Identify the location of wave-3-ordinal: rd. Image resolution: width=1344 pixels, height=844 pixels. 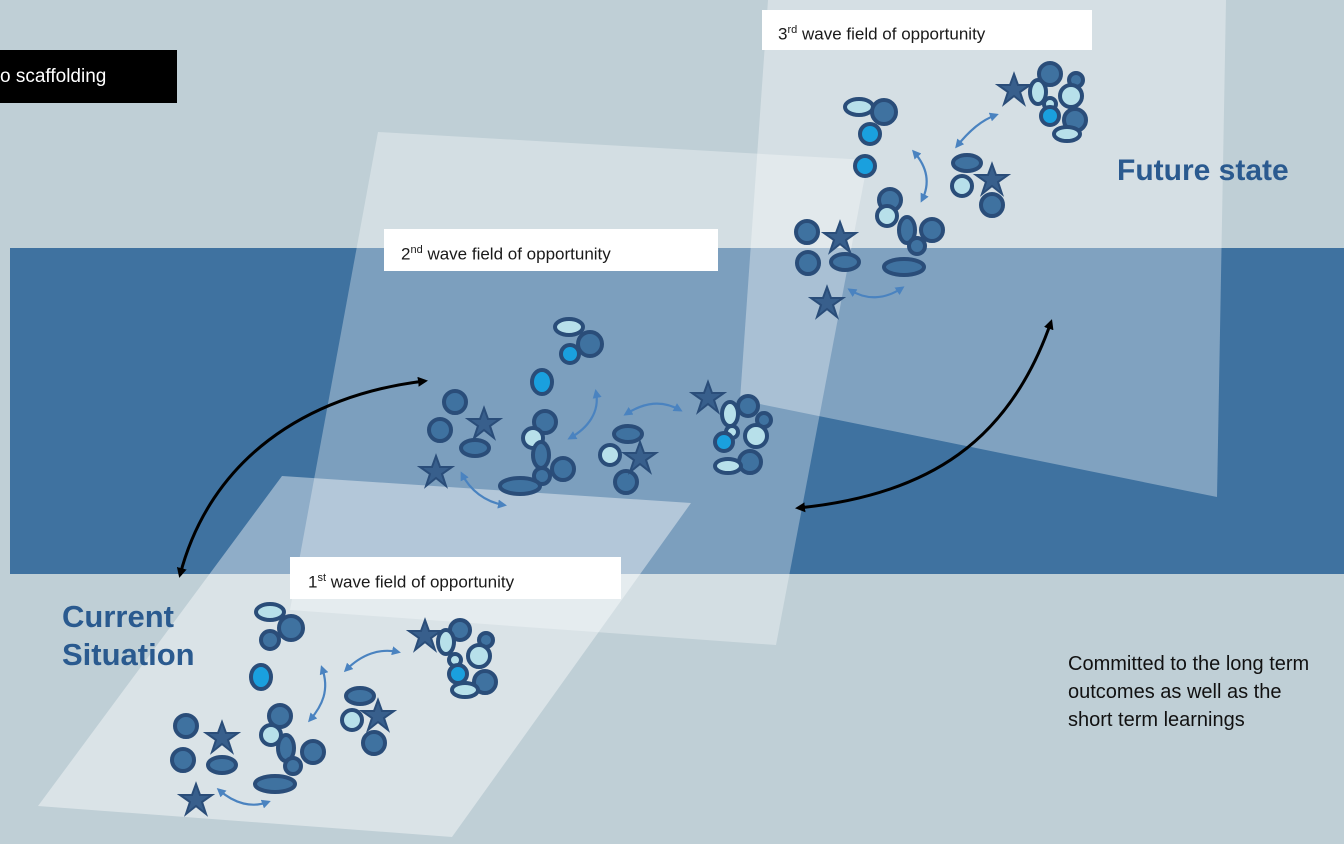
(792, 30).